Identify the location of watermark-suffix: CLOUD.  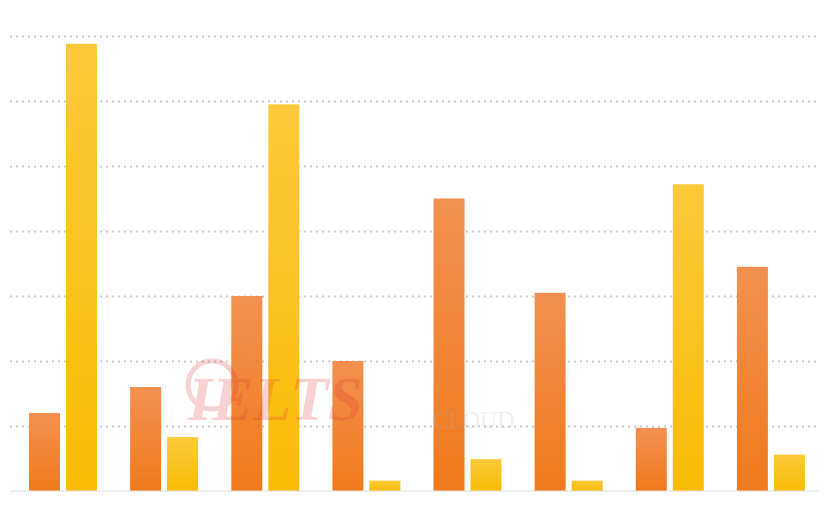
(473, 421).